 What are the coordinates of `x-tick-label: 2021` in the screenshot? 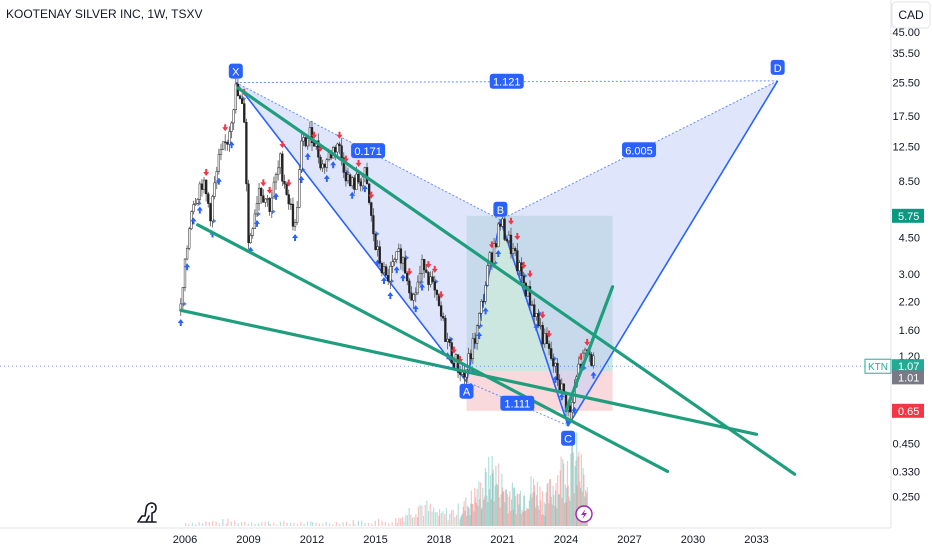 It's located at (502, 540).